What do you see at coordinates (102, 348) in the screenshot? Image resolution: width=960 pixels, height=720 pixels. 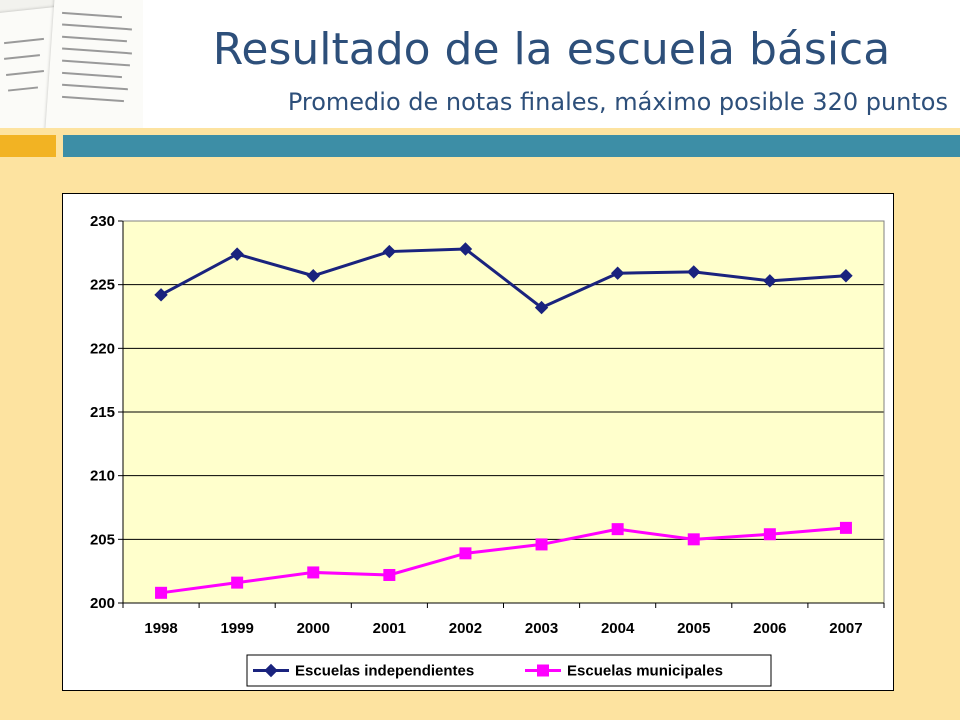 I see `y-tick-label: 220` at bounding box center [102, 348].